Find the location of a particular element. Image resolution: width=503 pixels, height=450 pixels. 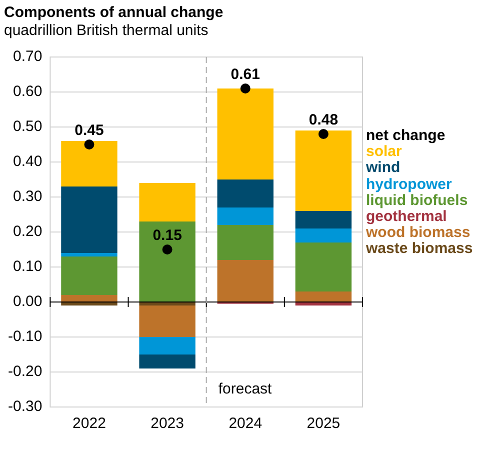

text: net change is located at coordinates (406, 135).